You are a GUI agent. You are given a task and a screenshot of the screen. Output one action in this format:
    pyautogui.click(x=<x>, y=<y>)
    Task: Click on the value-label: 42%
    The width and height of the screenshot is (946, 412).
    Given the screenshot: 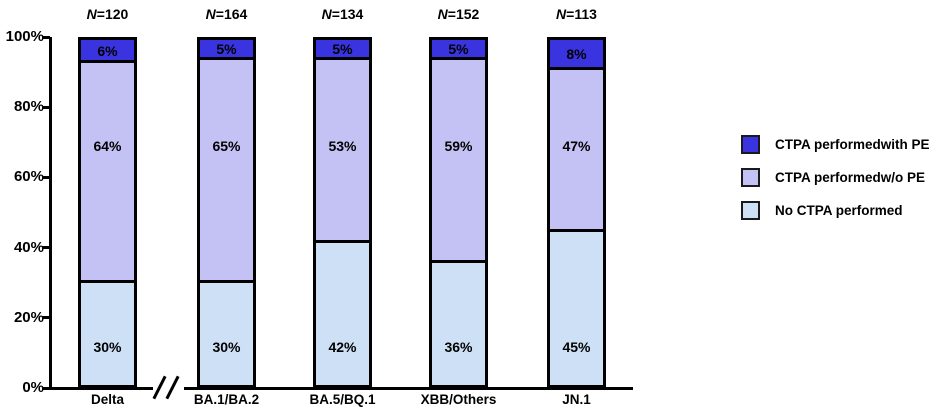 What is the action you would take?
    pyautogui.click(x=342, y=347)
    